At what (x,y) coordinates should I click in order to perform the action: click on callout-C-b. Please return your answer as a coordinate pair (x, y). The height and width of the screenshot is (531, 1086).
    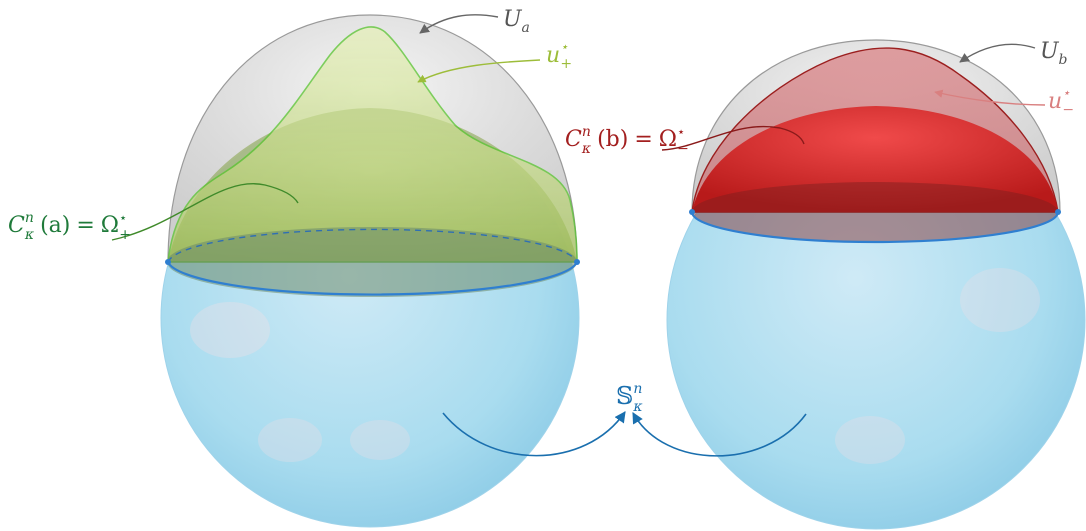
    Looking at the image, I should click on (733, 138).